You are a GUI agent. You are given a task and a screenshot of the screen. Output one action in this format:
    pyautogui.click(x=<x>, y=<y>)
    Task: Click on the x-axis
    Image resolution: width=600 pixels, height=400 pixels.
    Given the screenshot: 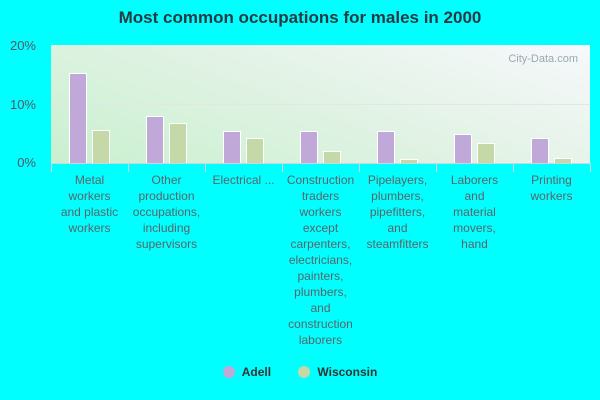 What is the action you would take?
    pyautogui.click(x=320, y=163)
    